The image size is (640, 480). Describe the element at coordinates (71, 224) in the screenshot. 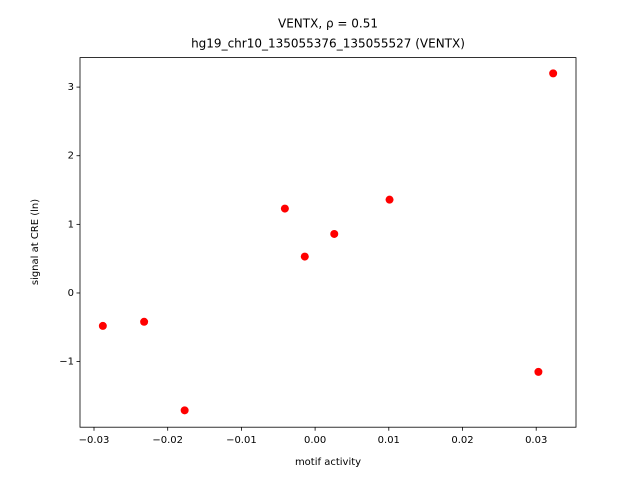

I see `y-tick-label: 1` at that location.